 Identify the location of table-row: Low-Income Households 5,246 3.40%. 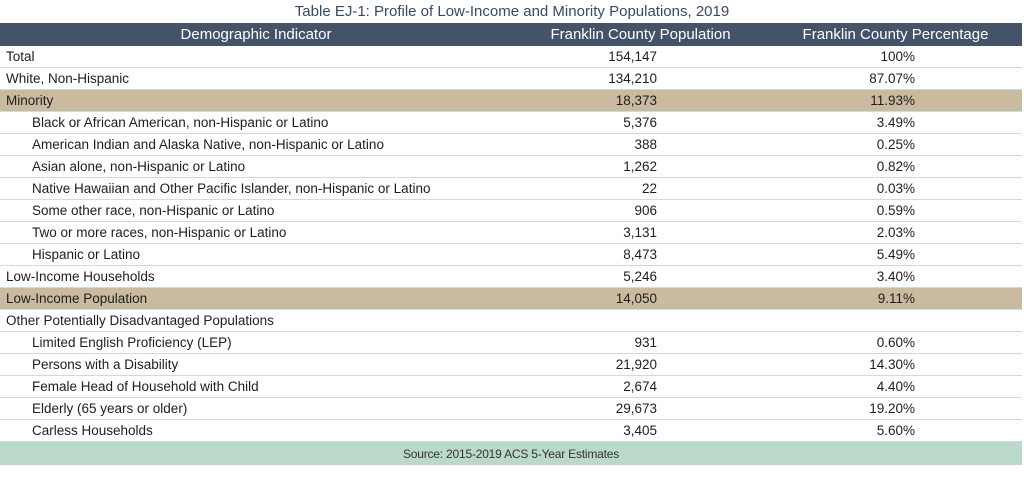
(511, 276).